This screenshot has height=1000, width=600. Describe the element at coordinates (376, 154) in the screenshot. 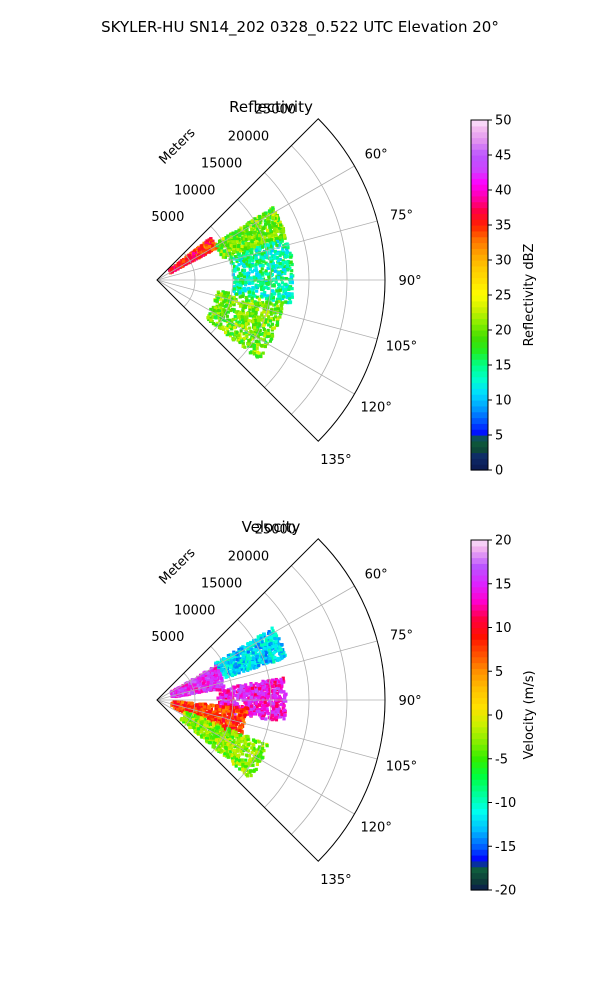

I see `angle-tick-label: 60°` at that location.